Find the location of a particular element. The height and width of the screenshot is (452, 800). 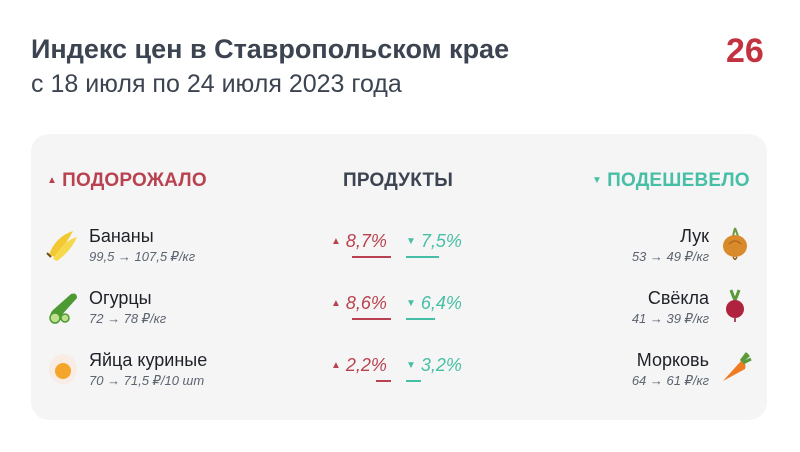

page-title: Индекс цен в Ставропольском крае is located at coordinates (270, 49).